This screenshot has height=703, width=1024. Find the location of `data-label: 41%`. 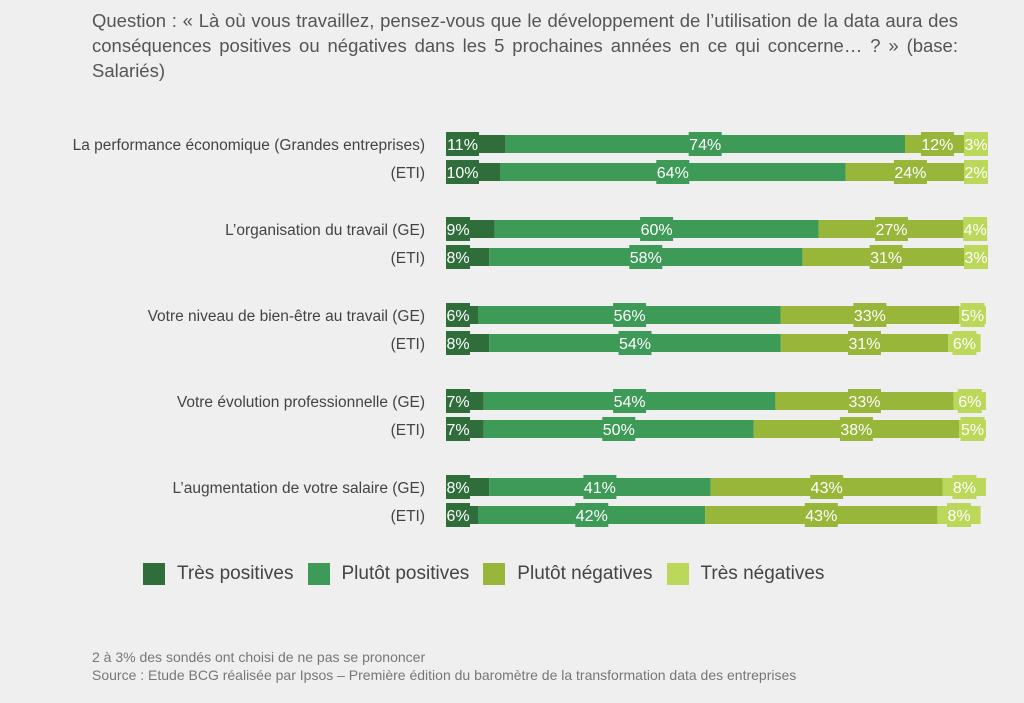

data-label: 41% is located at coordinates (600, 488).